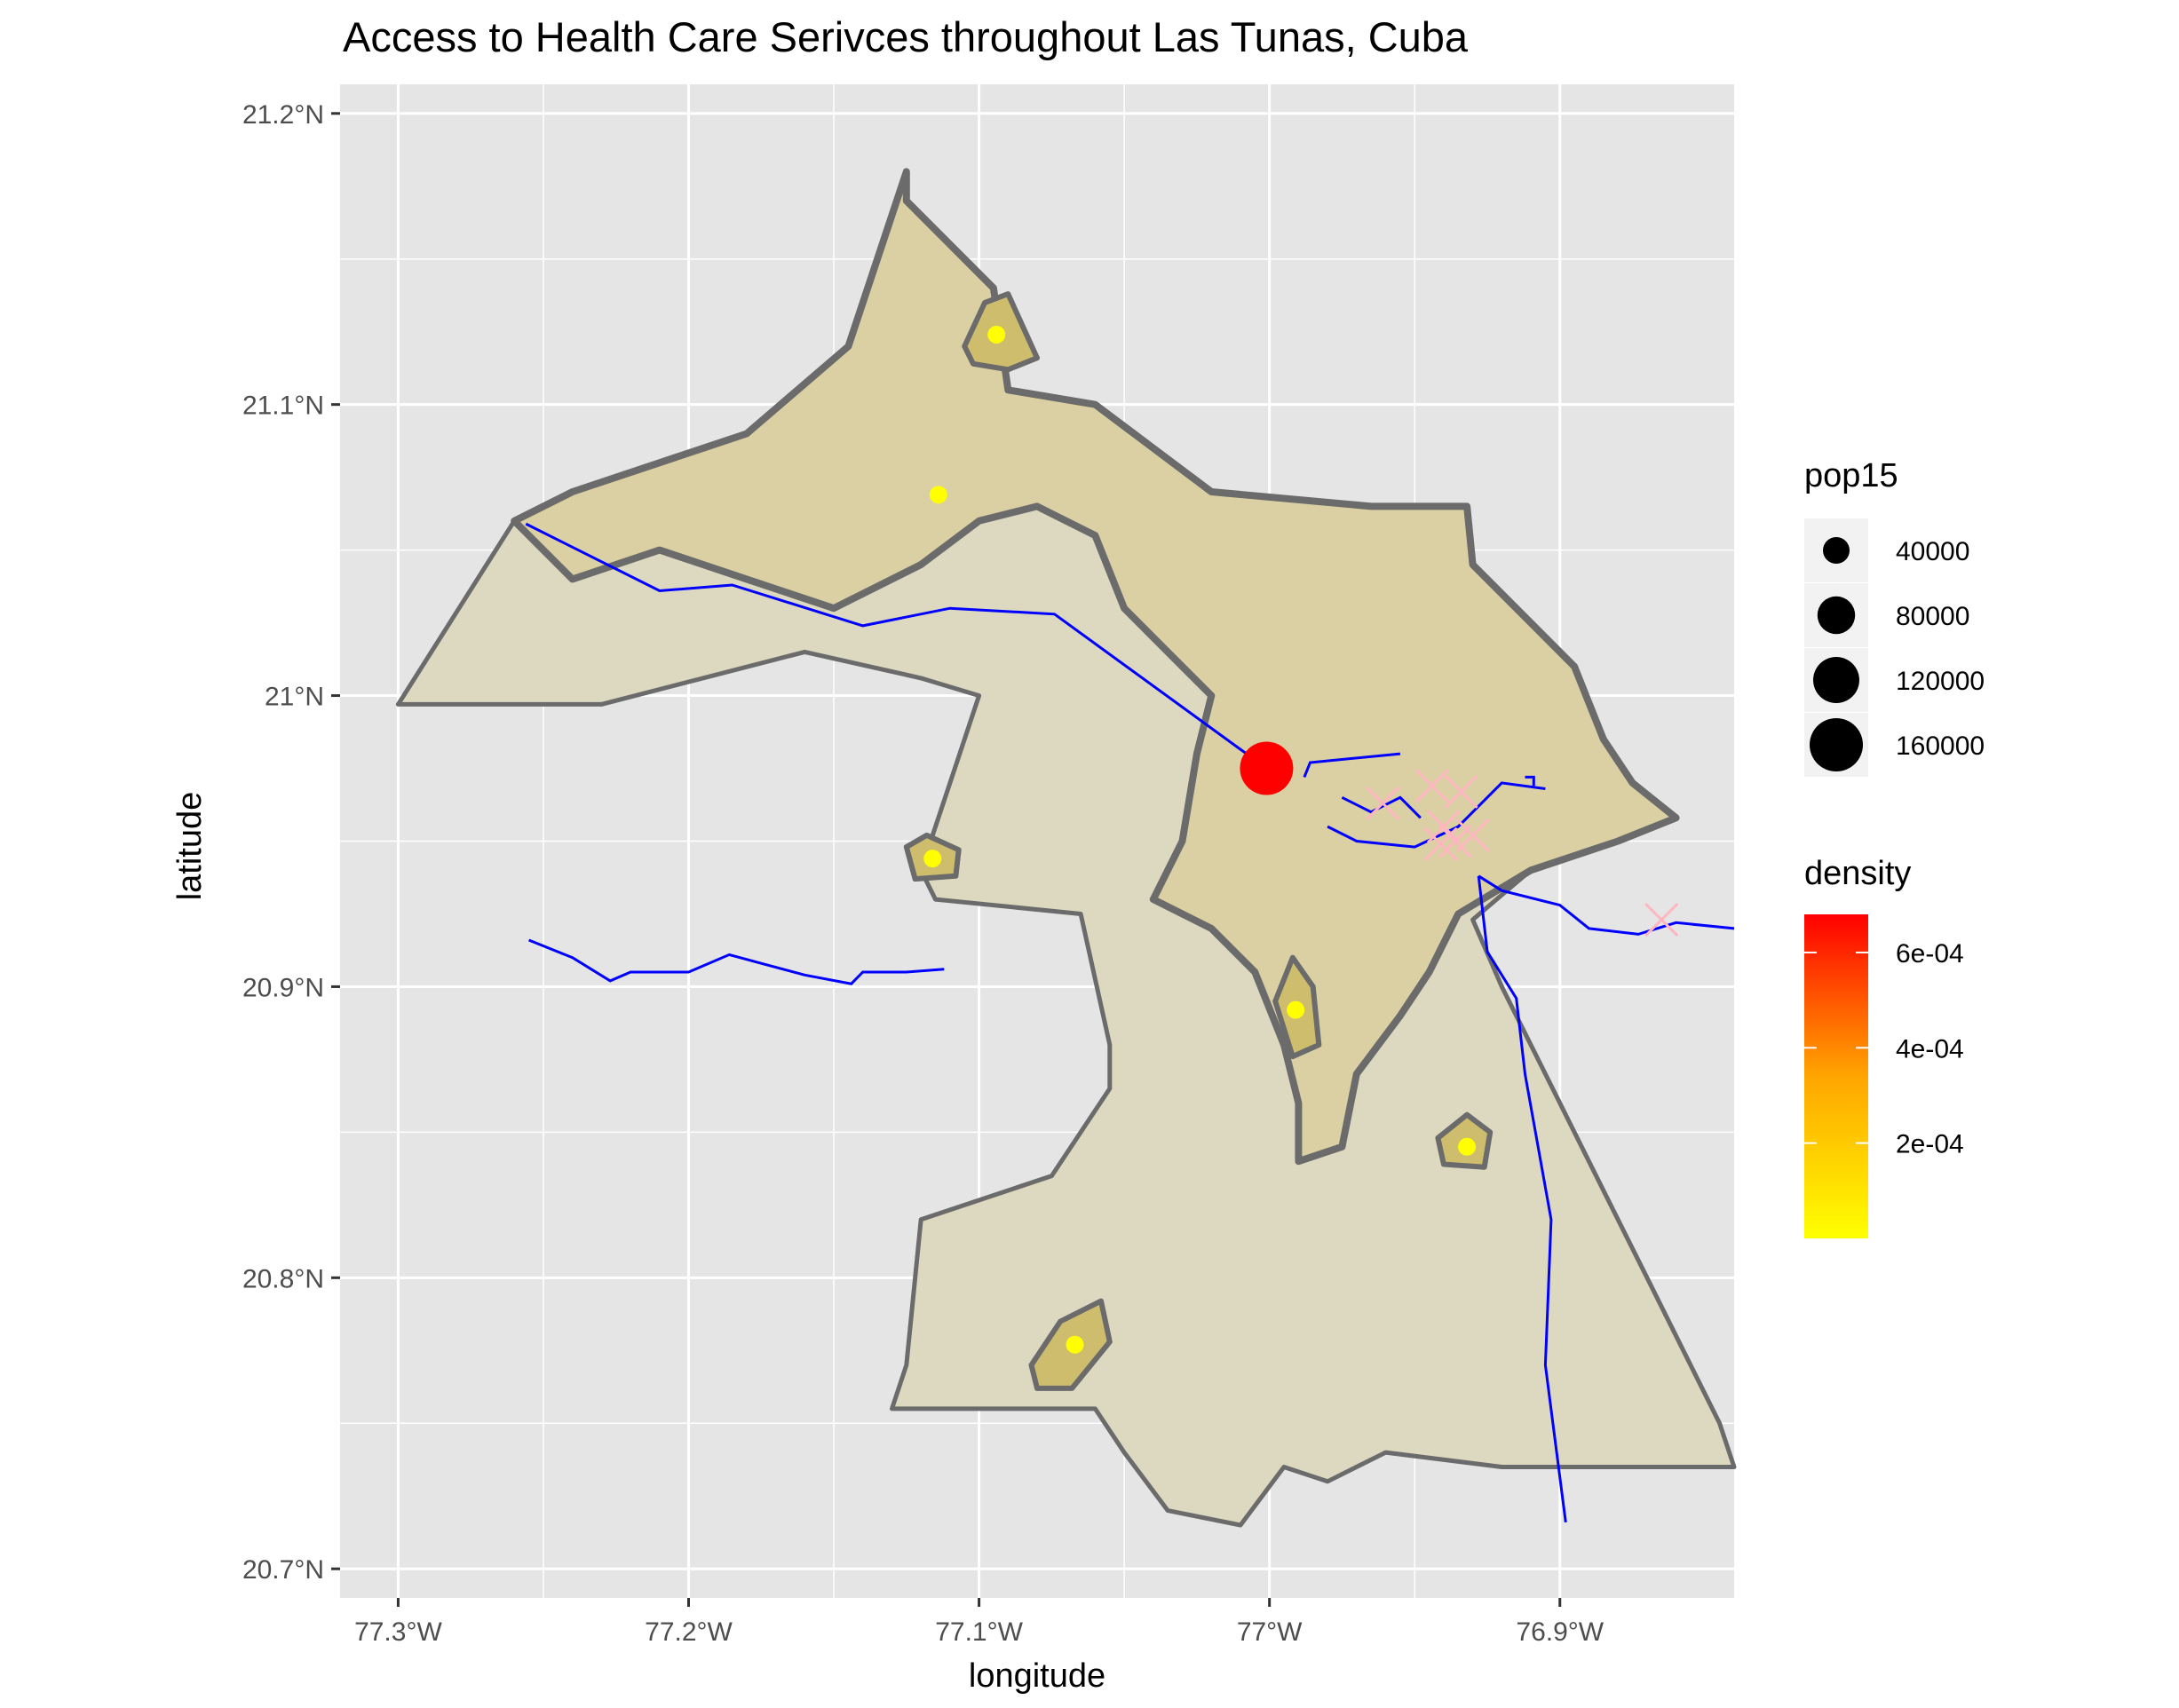  What do you see at coordinates (1941, 681) in the screenshot?
I see `legend-pop15-label: 120000` at bounding box center [1941, 681].